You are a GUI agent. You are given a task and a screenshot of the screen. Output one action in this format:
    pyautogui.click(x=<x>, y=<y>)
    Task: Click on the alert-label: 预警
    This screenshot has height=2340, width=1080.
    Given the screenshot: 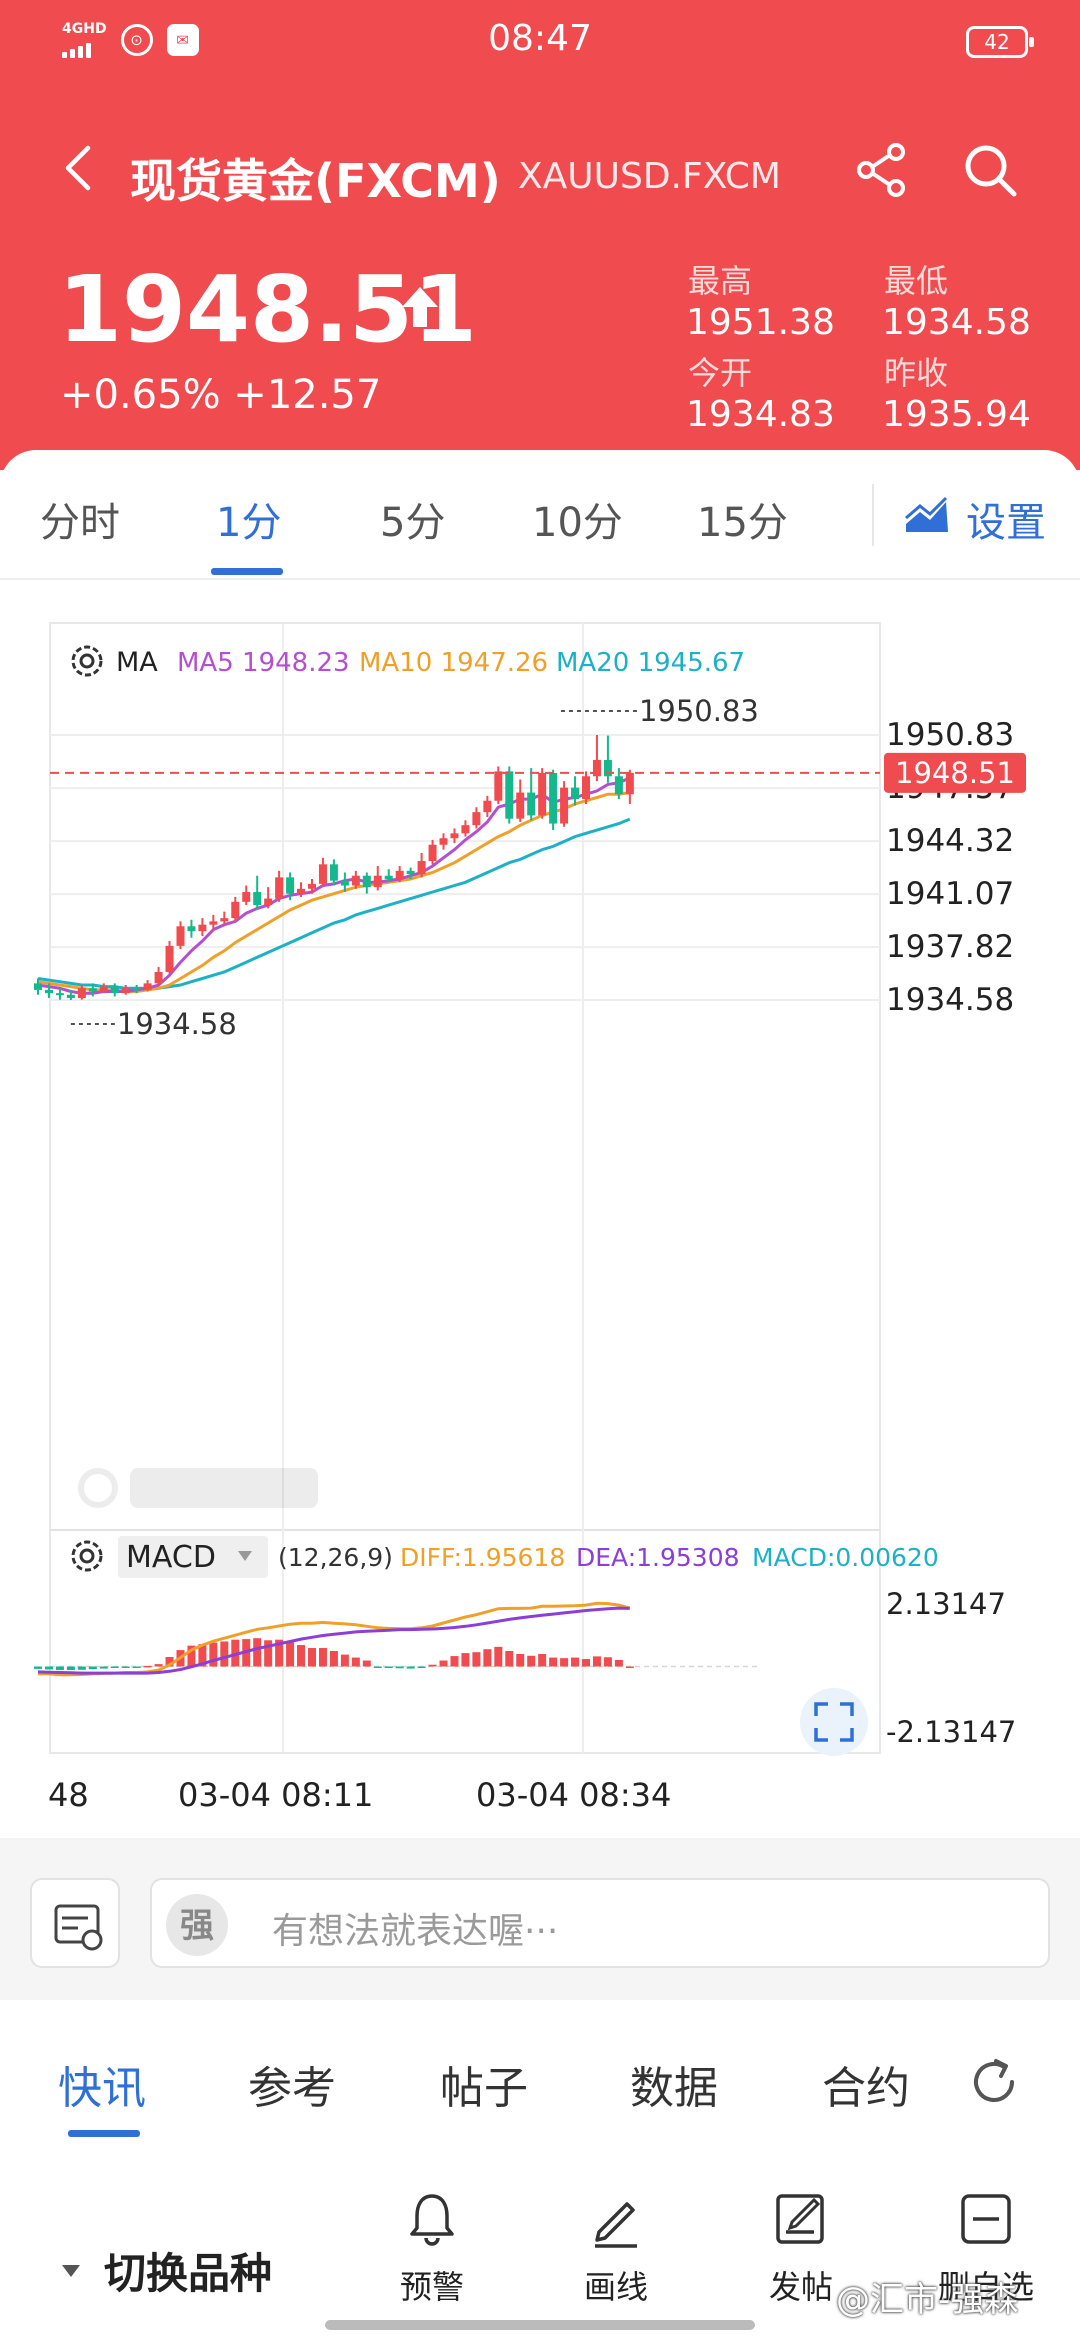 What is the action you would take?
    pyautogui.click(x=431, y=2287)
    